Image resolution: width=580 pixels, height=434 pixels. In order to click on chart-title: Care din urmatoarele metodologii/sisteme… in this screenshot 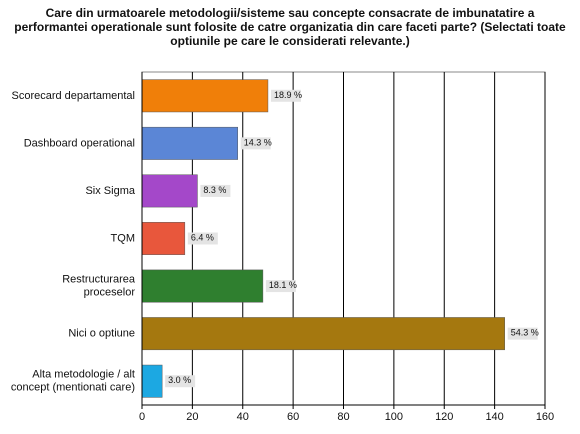, I will do `click(290, 27)`.